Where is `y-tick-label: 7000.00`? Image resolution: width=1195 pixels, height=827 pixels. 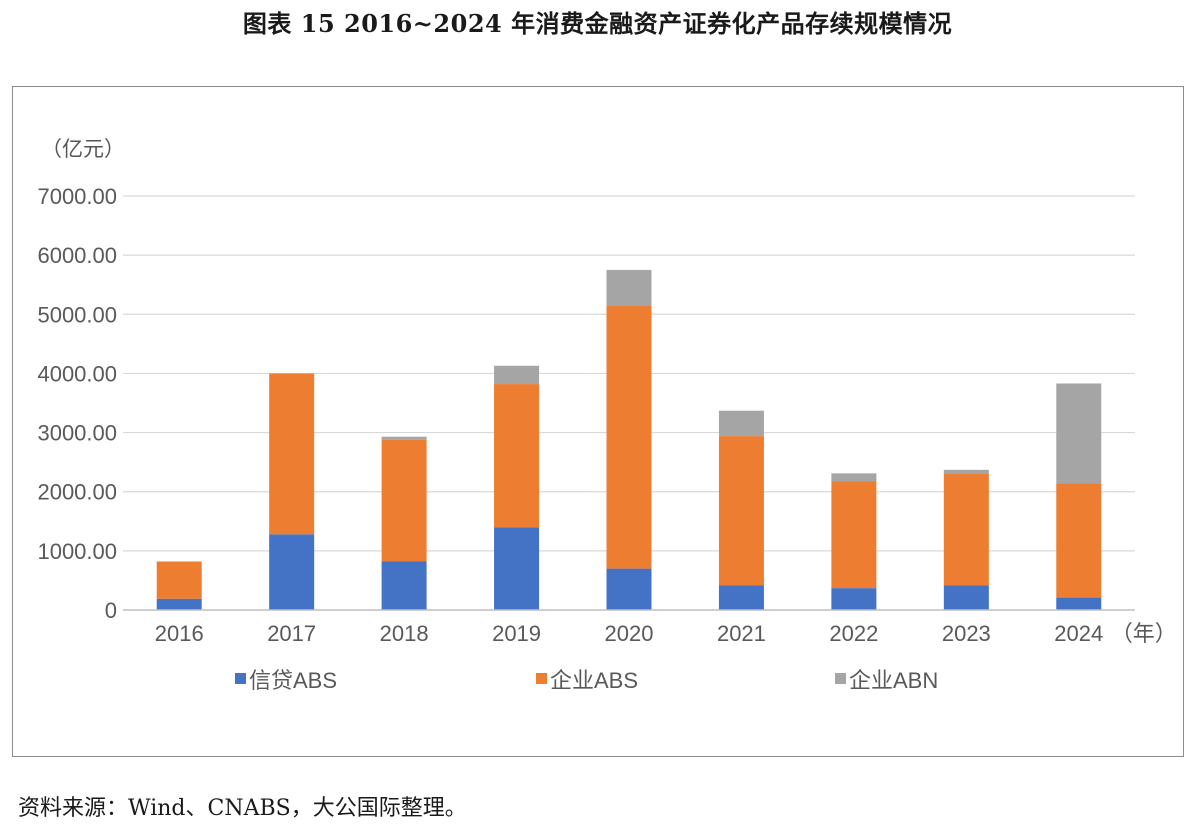
y-tick-label: 7000.00 is located at coordinates (77, 196).